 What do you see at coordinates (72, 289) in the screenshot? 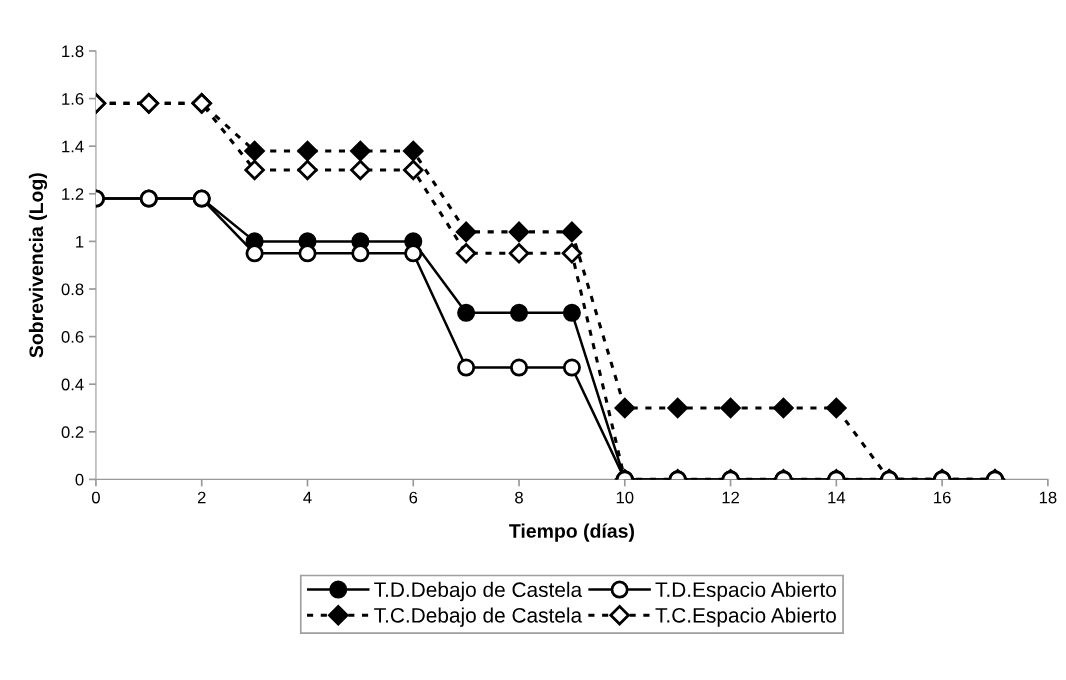
I see `y-tick-label: 0.8` at bounding box center [72, 289].